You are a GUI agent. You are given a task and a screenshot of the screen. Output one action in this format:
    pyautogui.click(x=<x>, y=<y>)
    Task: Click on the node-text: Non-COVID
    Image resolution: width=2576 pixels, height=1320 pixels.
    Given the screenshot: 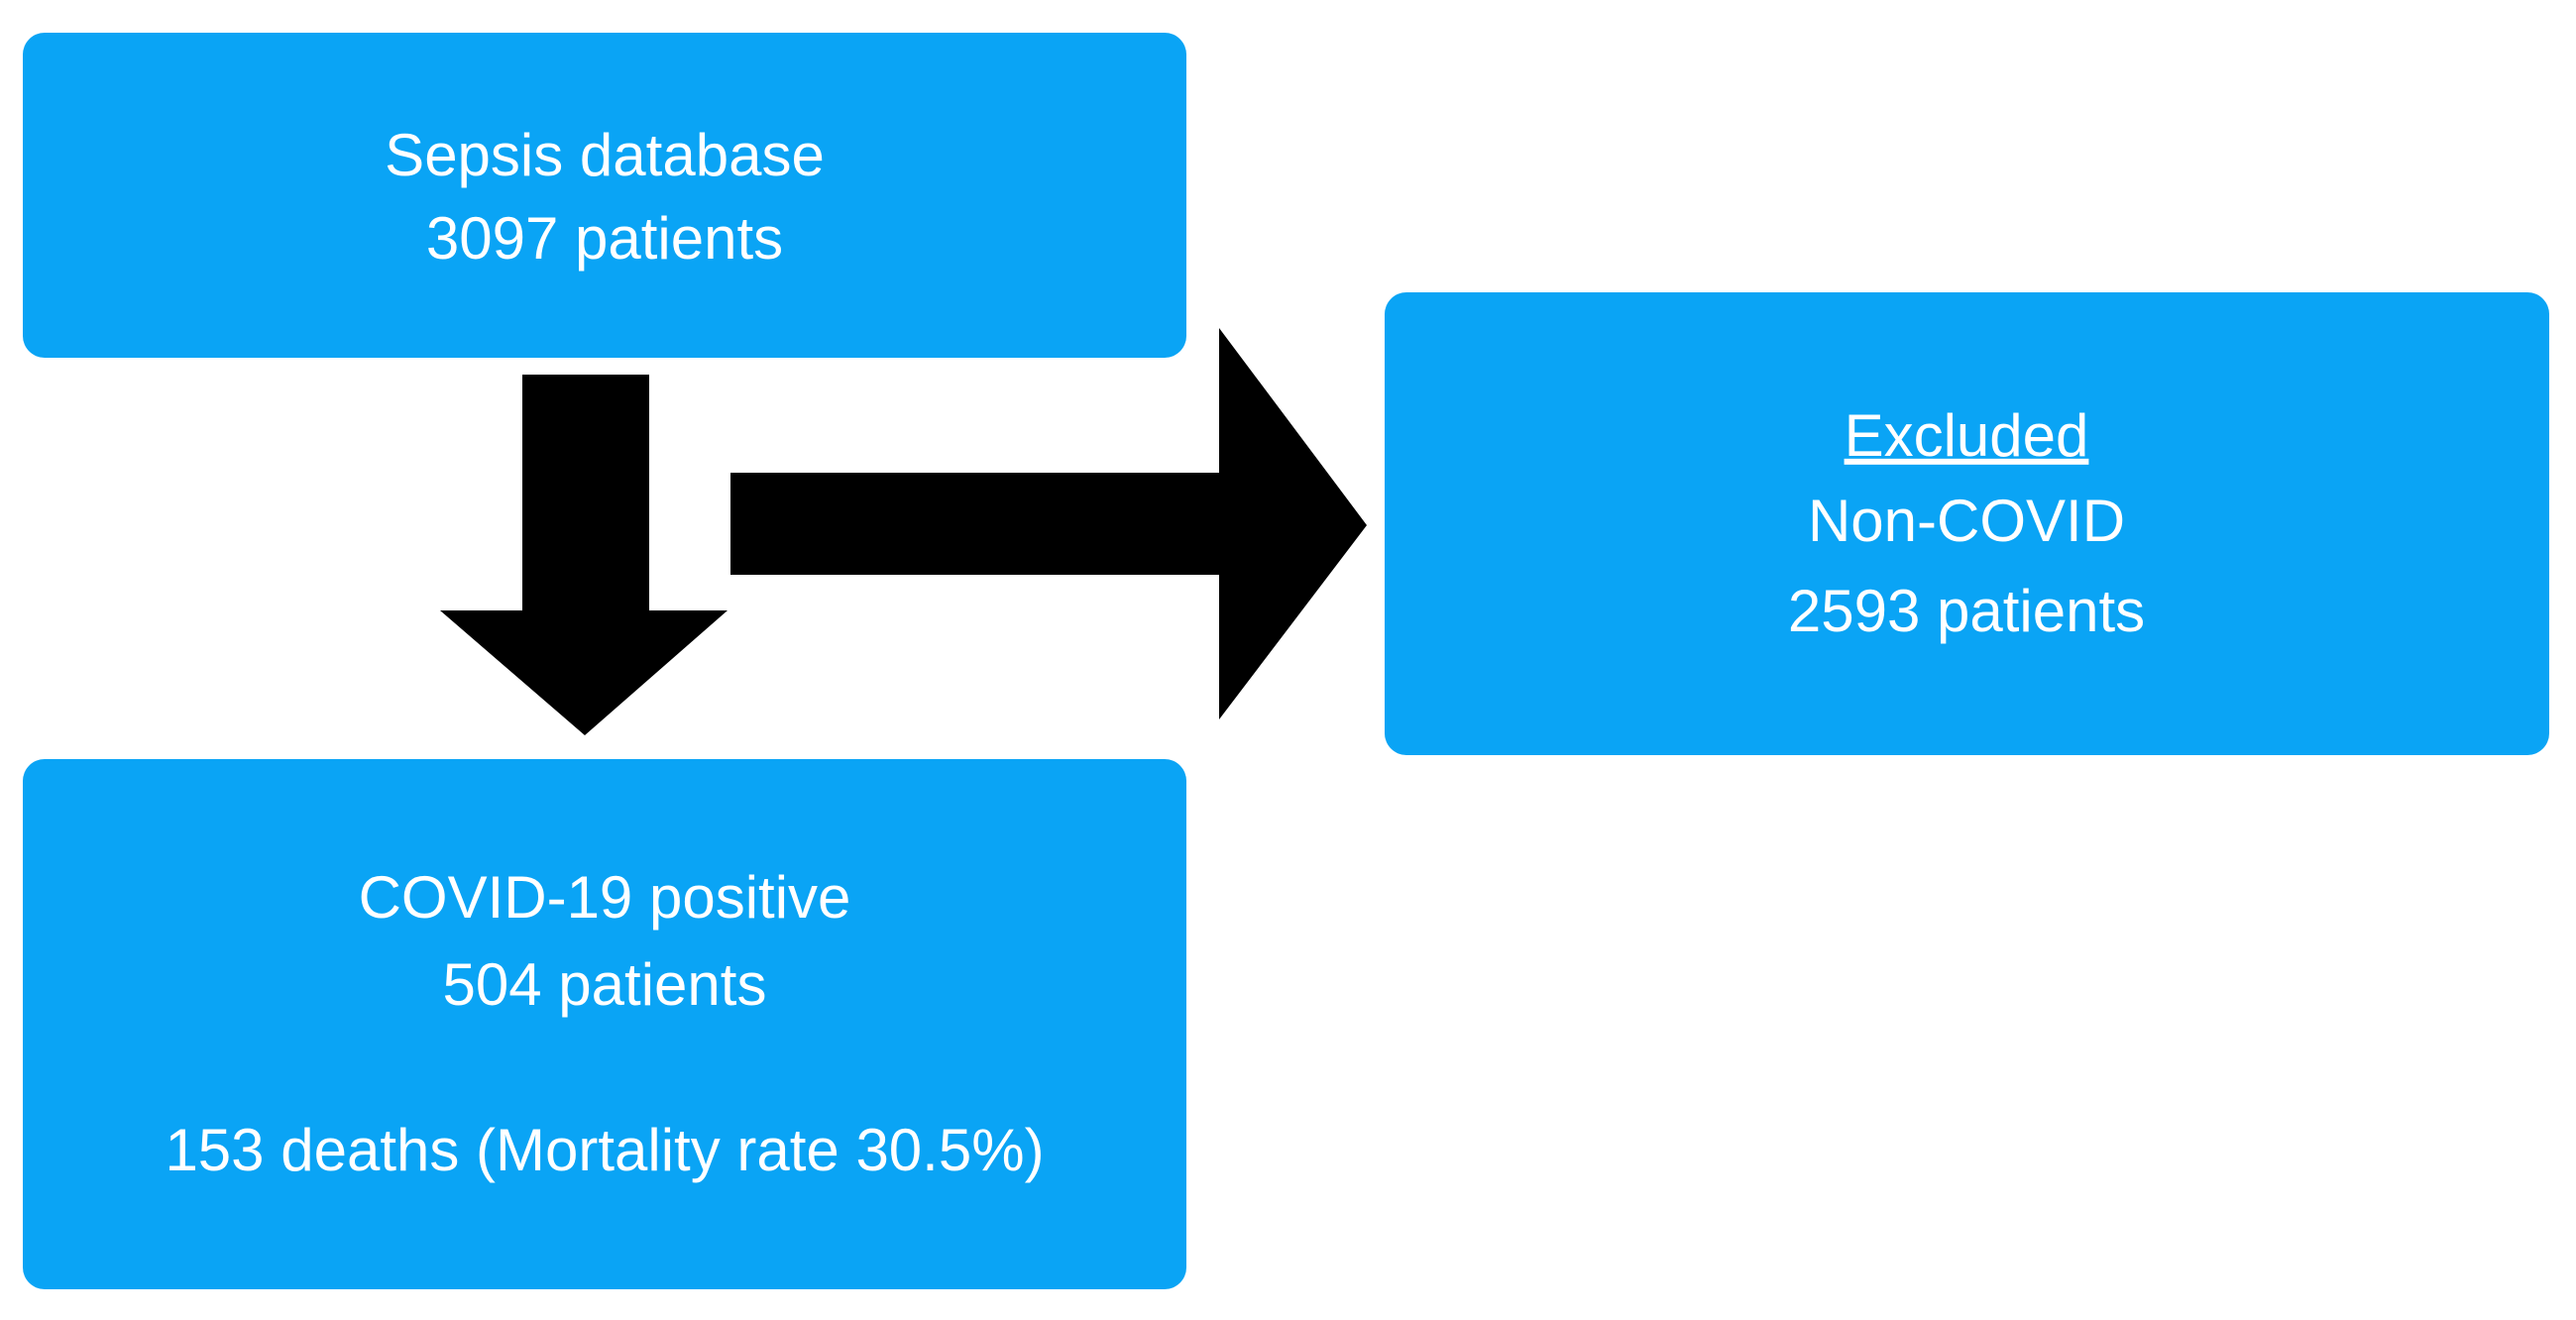 What is the action you would take?
    pyautogui.click(x=1966, y=521)
    